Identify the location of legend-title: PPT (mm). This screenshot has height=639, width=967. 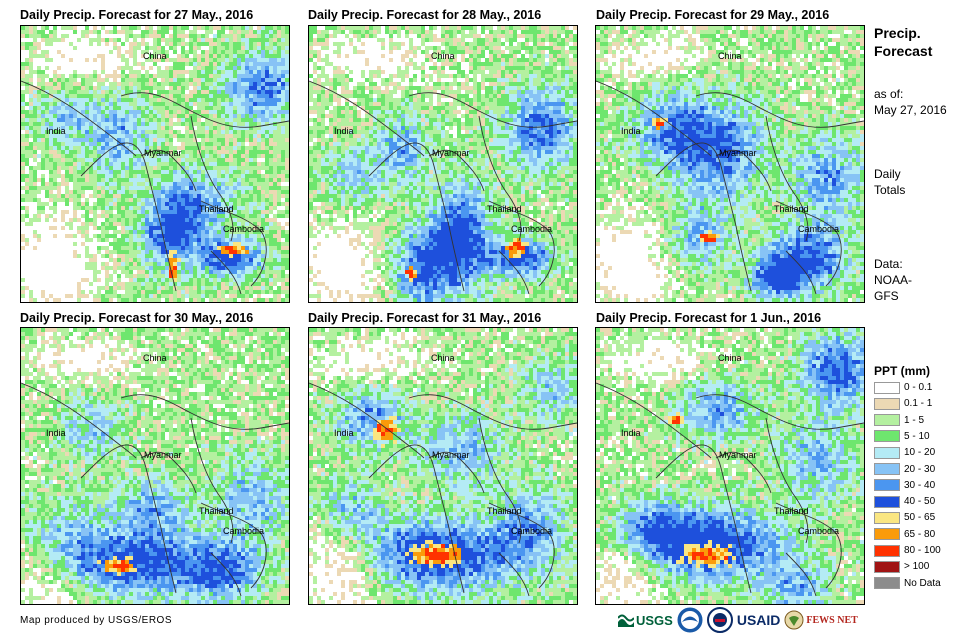
(902, 371).